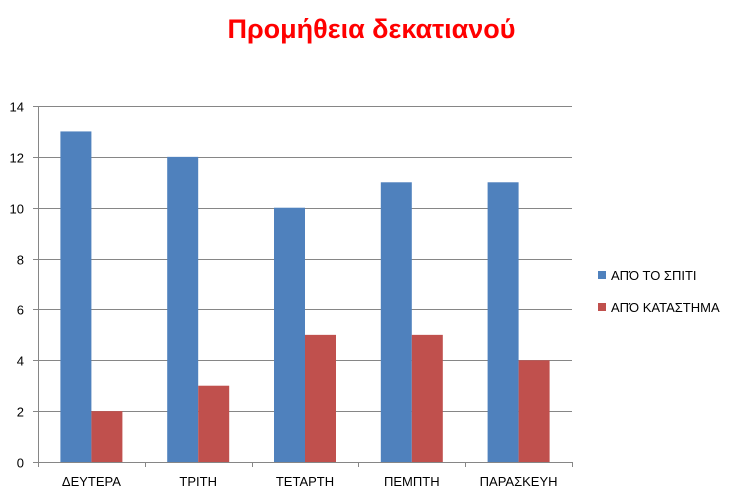  I want to click on x-tick-label: ΔΕΥΤΕΡΑ, so click(91, 481).